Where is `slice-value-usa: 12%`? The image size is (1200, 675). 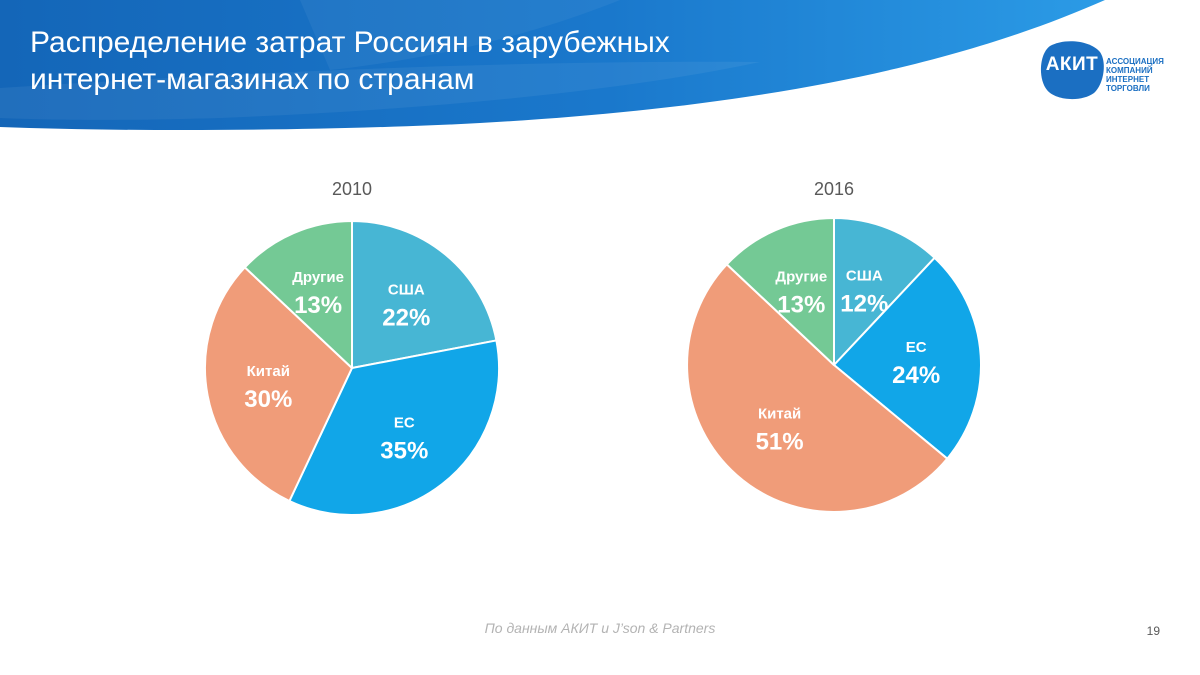 slice-value-usa: 12% is located at coordinates (864, 304).